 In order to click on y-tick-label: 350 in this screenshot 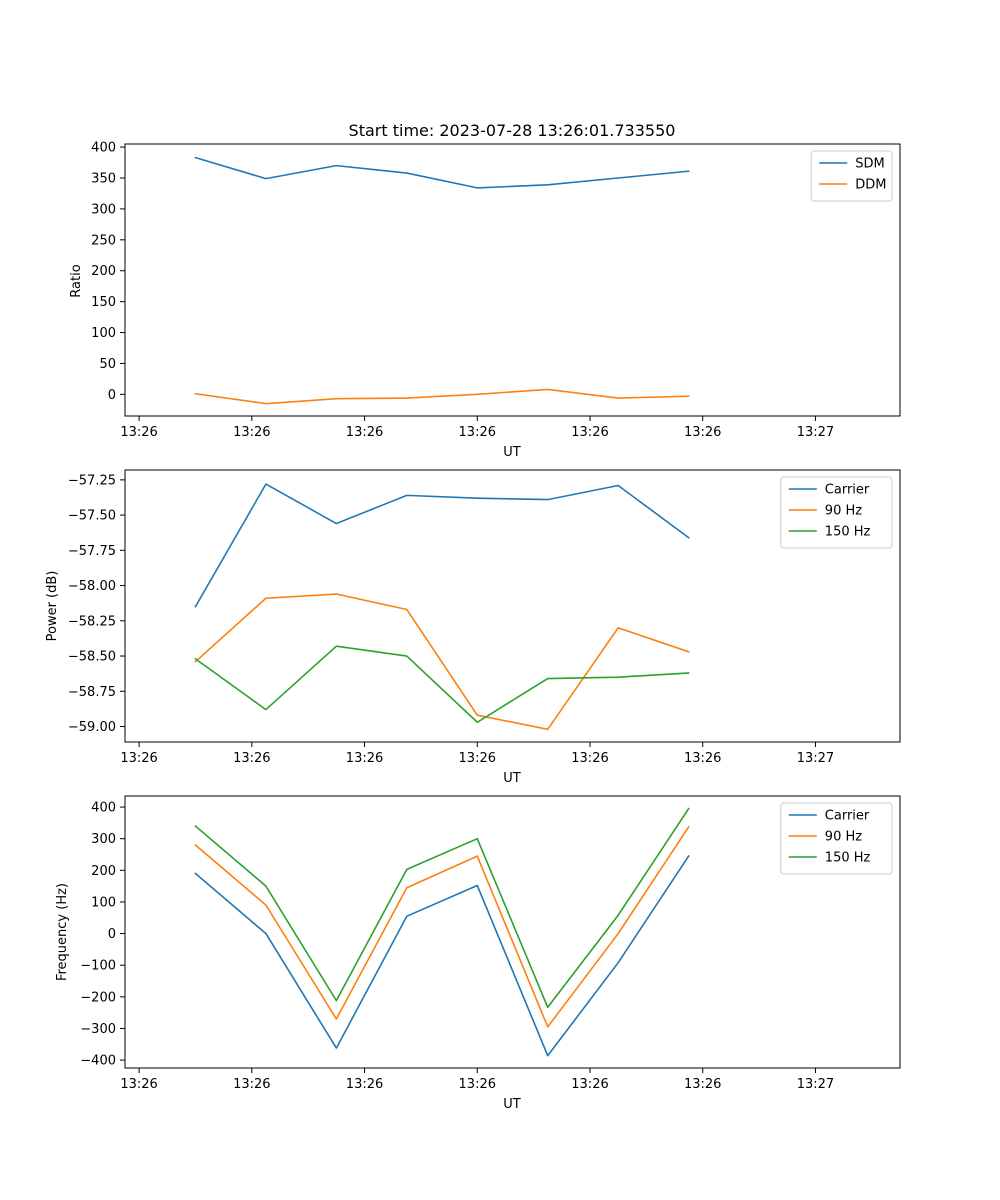, I will do `click(103, 179)`.